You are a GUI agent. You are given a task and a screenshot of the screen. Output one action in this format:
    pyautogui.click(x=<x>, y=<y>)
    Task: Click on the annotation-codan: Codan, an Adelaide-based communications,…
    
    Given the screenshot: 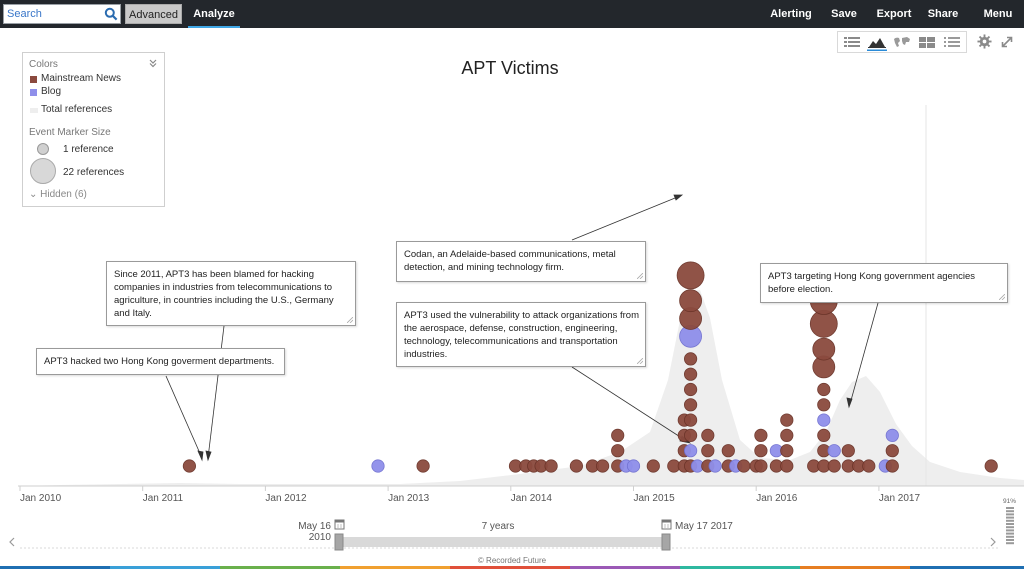 What is the action you would take?
    pyautogui.click(x=521, y=261)
    